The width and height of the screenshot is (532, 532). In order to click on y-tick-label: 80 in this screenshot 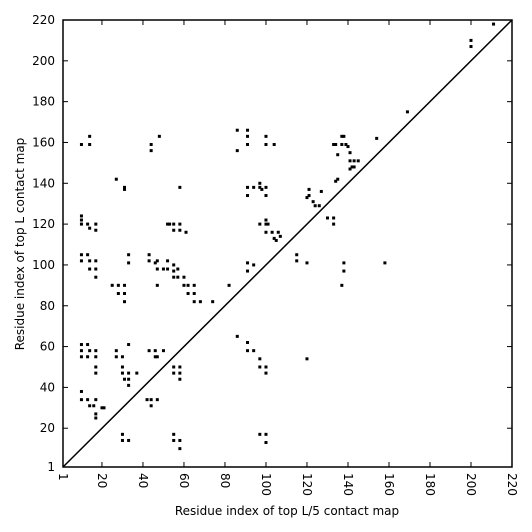, I will do `click(47, 306)`.